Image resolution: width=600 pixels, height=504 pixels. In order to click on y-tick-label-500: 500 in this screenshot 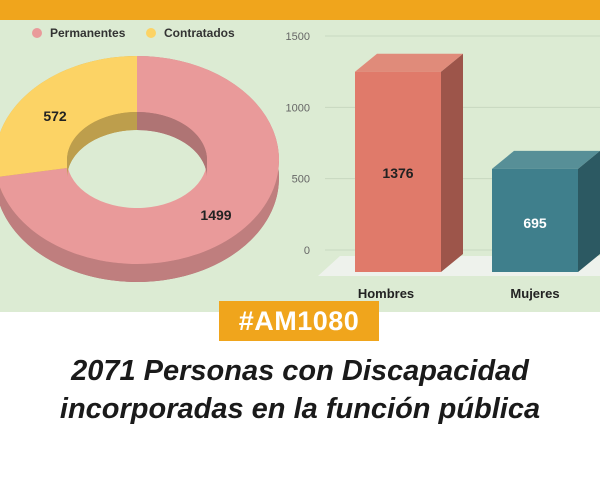, I will do `click(301, 180)`.